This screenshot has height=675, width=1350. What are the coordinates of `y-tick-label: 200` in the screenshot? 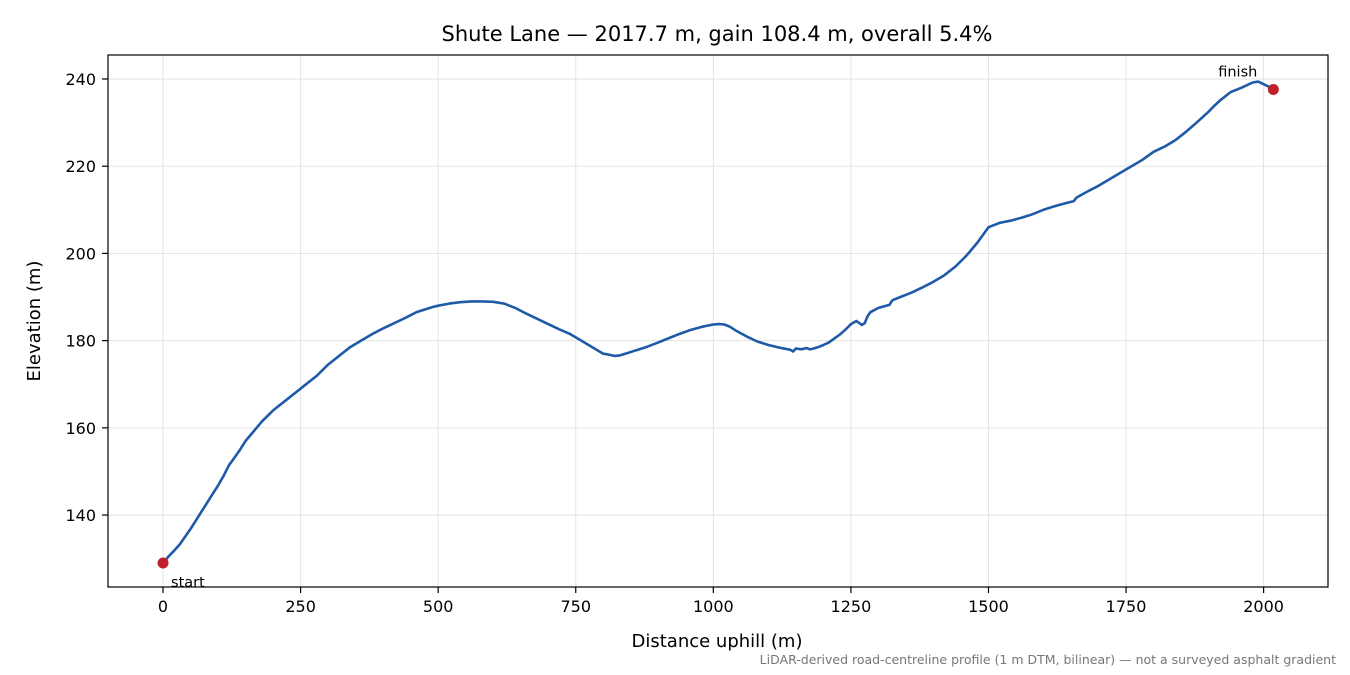 It's located at (80, 253).